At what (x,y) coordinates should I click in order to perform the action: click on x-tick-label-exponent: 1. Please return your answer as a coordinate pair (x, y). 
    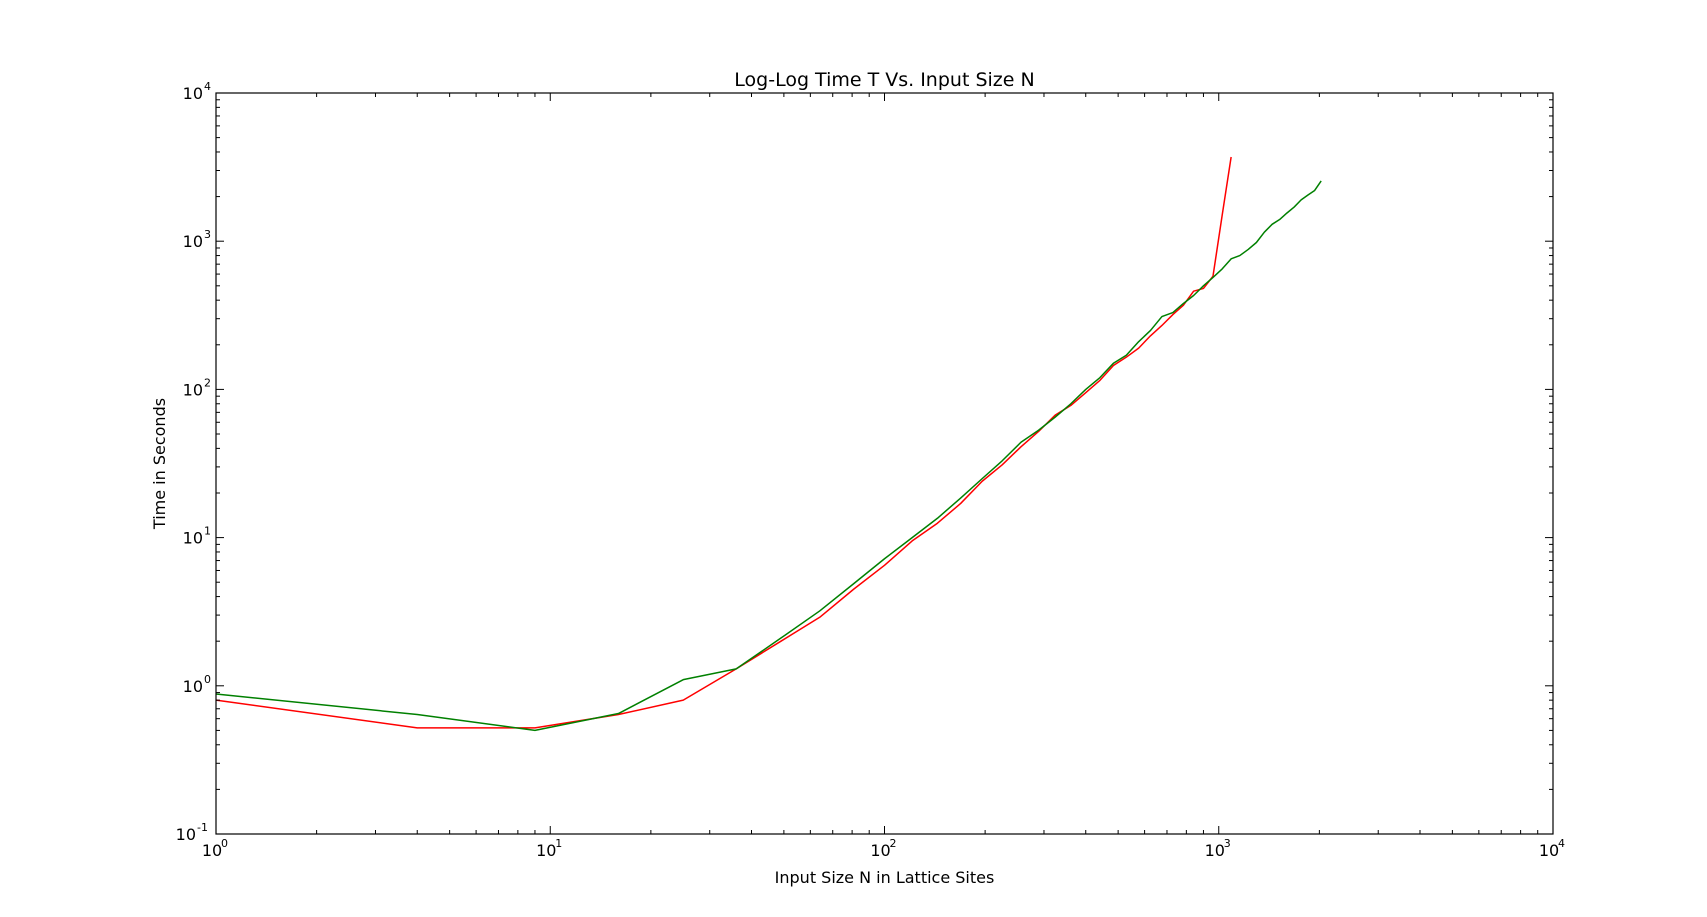
    Looking at the image, I should click on (558, 843).